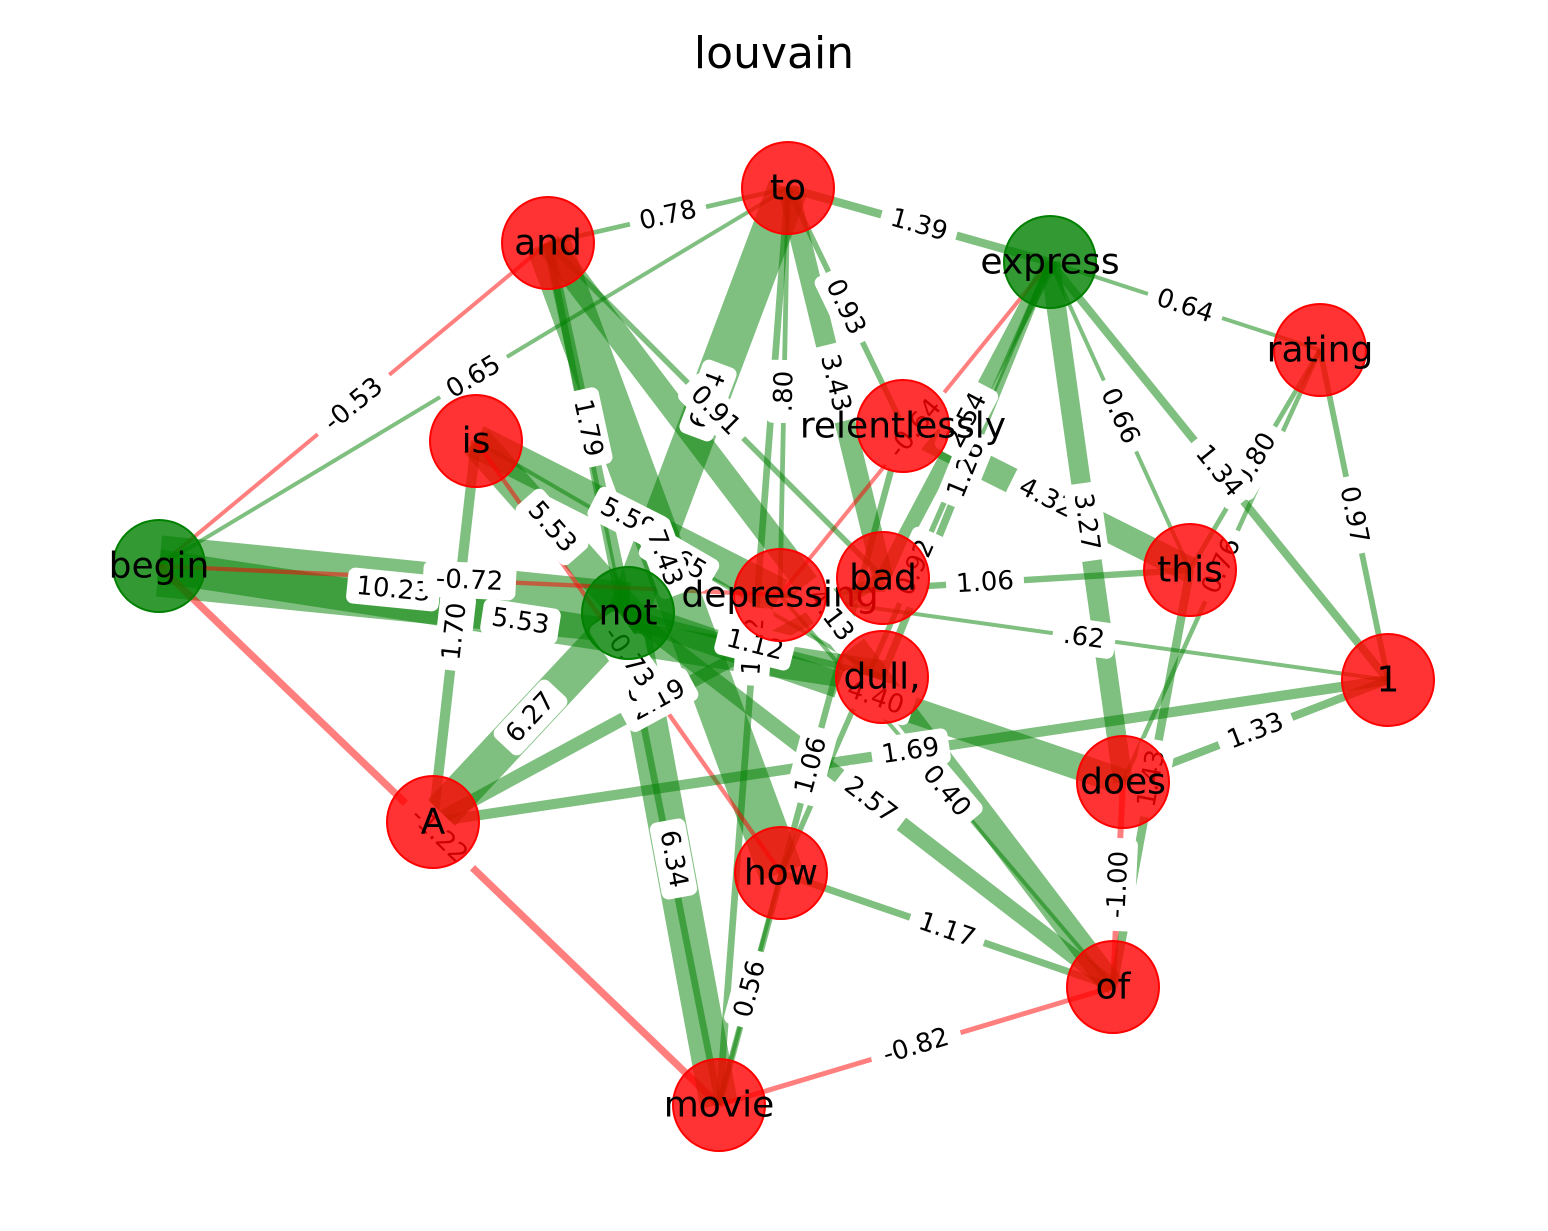 The image size is (1548, 1231). Describe the element at coordinates (774, 53) in the screenshot. I see `chart-title: louvain` at that location.